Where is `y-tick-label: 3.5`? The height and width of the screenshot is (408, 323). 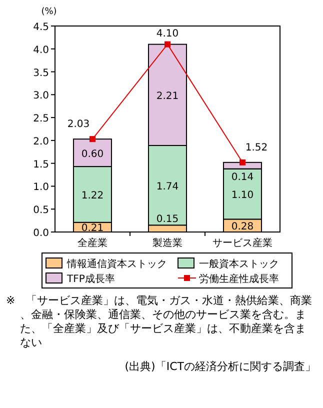 y-tick-label: 3.5 is located at coordinates (41, 73).